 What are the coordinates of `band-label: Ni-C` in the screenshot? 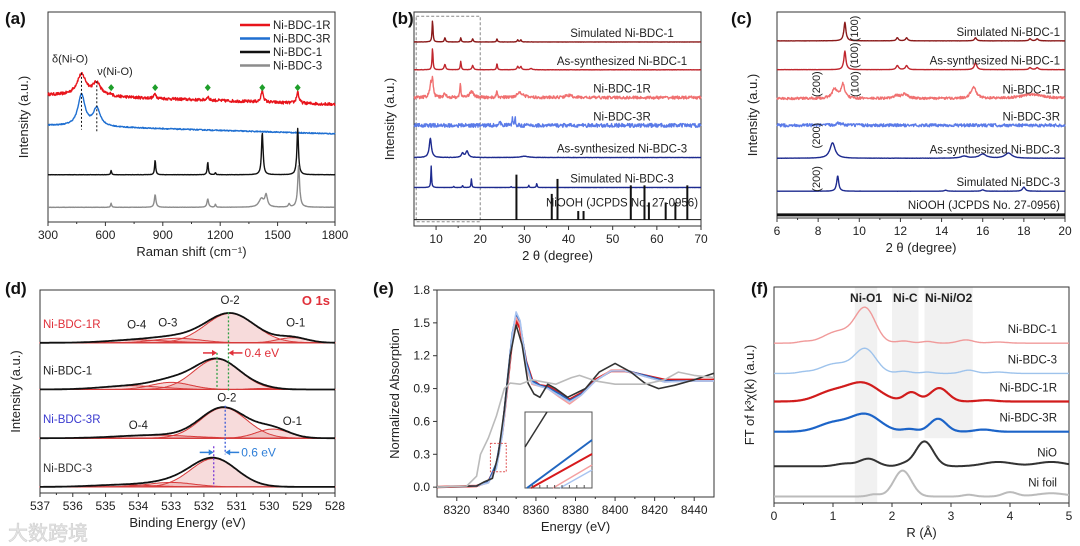 It's located at (905, 298).